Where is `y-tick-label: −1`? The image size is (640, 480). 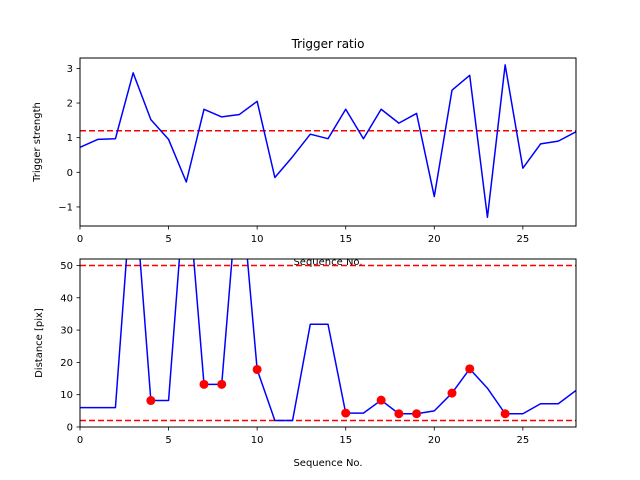 y-tick-label: −1 is located at coordinates (65, 207).